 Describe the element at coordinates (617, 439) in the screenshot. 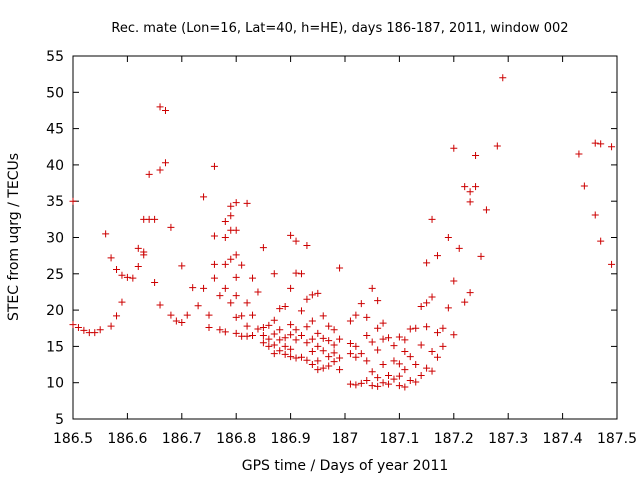

I see `x-tick-label: 187.5` at that location.